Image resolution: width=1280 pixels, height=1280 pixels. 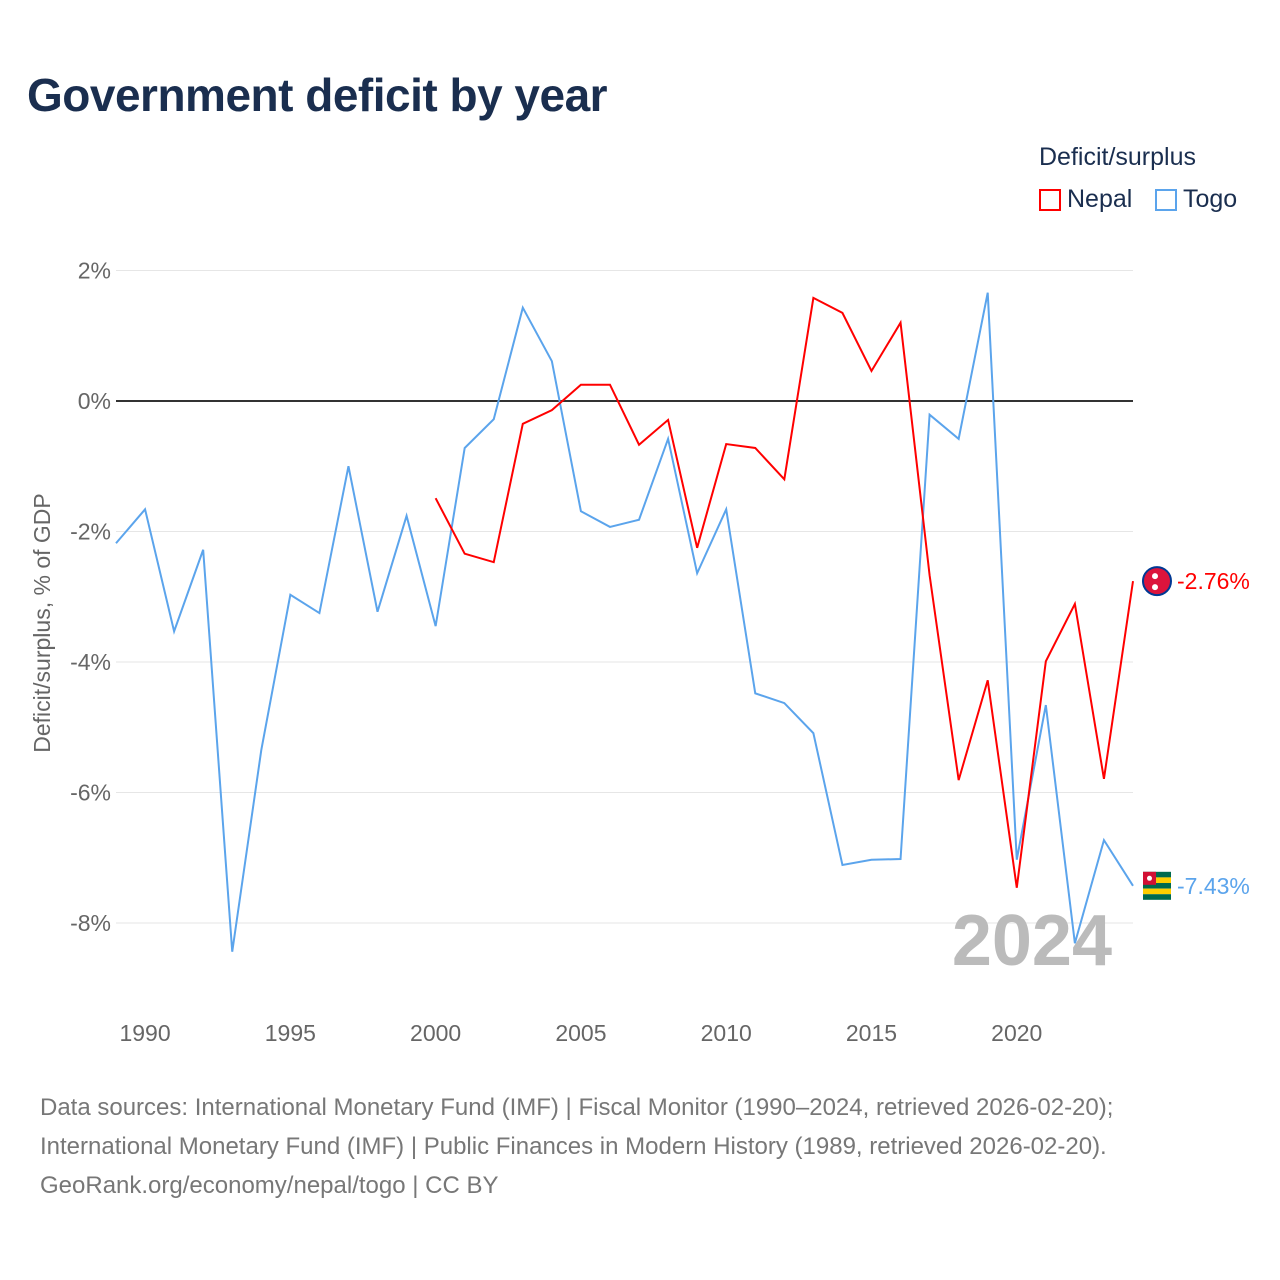 What do you see at coordinates (94, 401) in the screenshot?
I see `y-tick-label: 0%` at bounding box center [94, 401].